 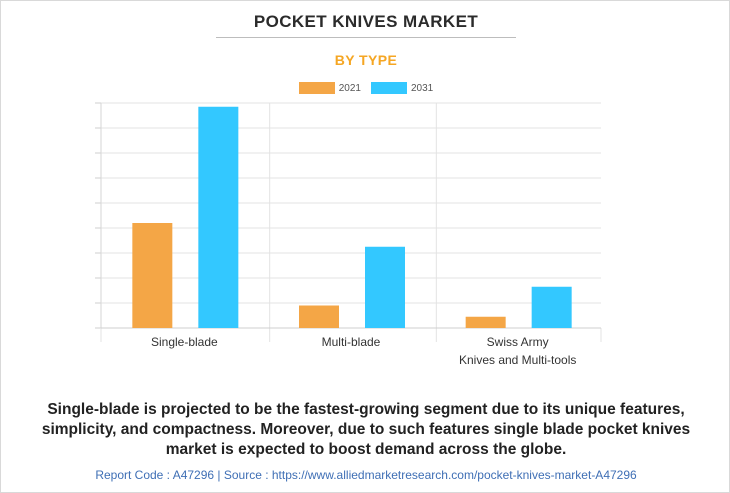 What do you see at coordinates (349, 88) in the screenshot?
I see `legend-label-2021: 2021` at bounding box center [349, 88].